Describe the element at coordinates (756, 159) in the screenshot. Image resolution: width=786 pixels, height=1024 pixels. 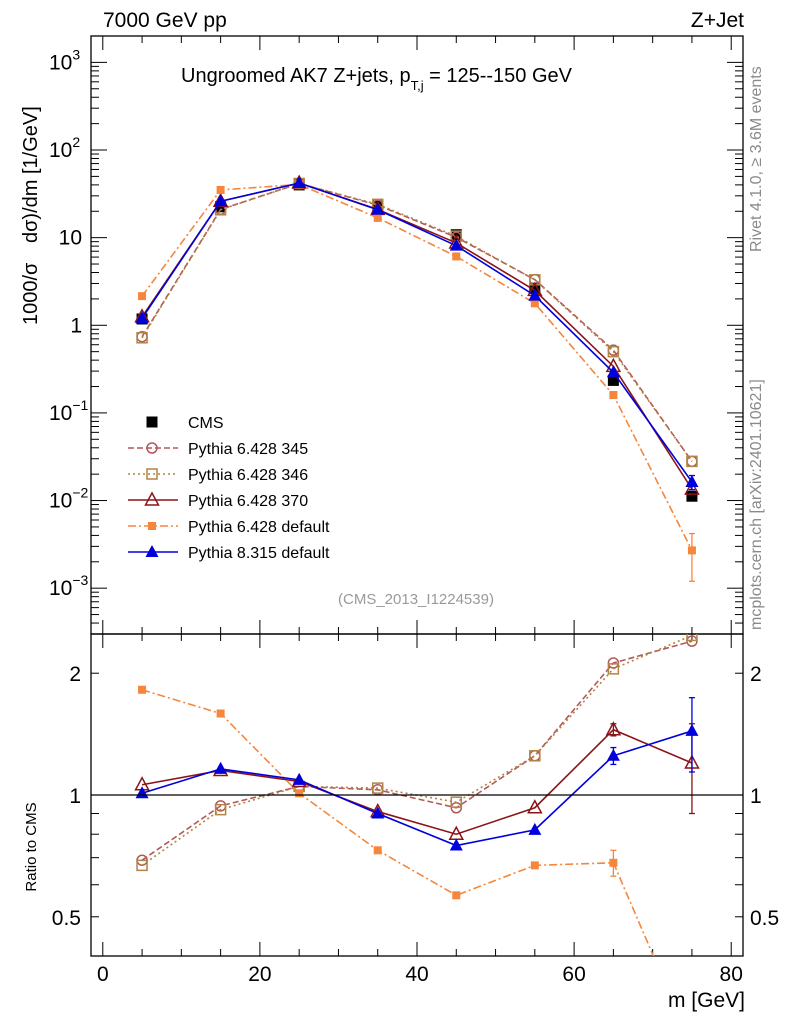
I see `rivet-label: Rivet 4.1.0, ≥ 3.6M events` at that location.